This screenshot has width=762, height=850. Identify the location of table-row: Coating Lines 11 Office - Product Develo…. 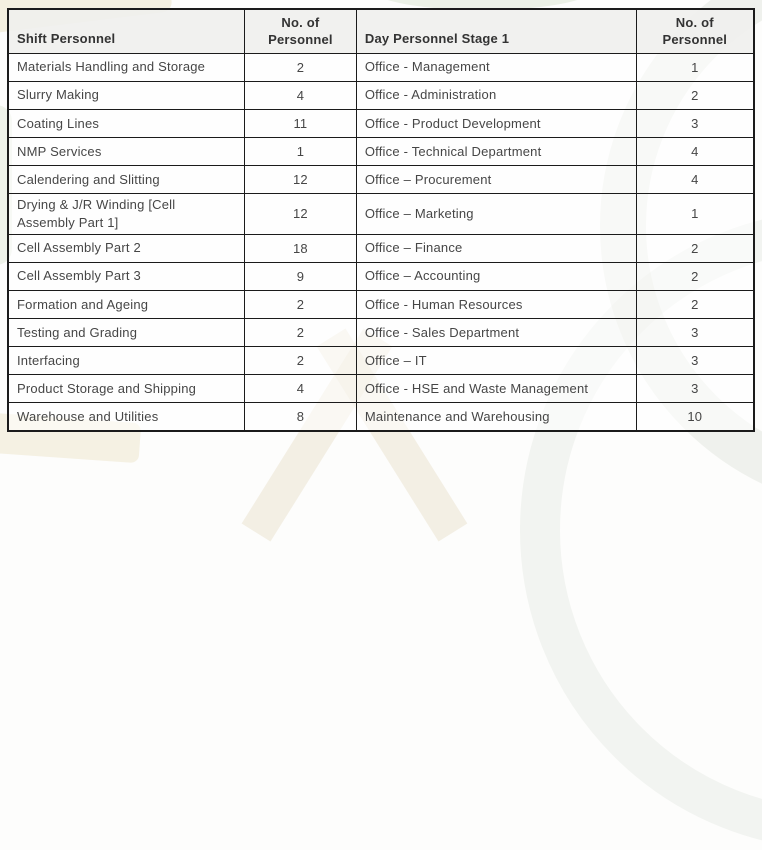
(381, 123).